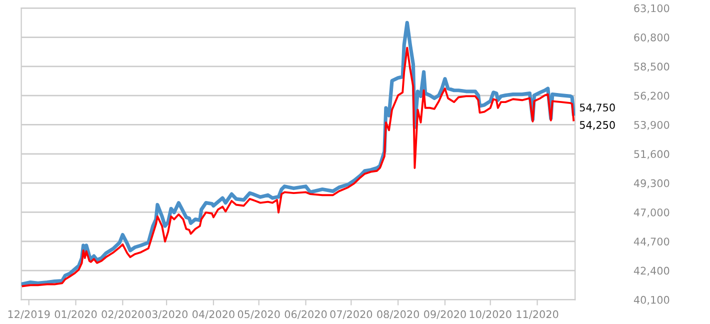 Image resolution: width=710 pixels, height=324 pixels. Describe the element at coordinates (597, 108) in the screenshot. I see `annotation: 54,750` at that location.